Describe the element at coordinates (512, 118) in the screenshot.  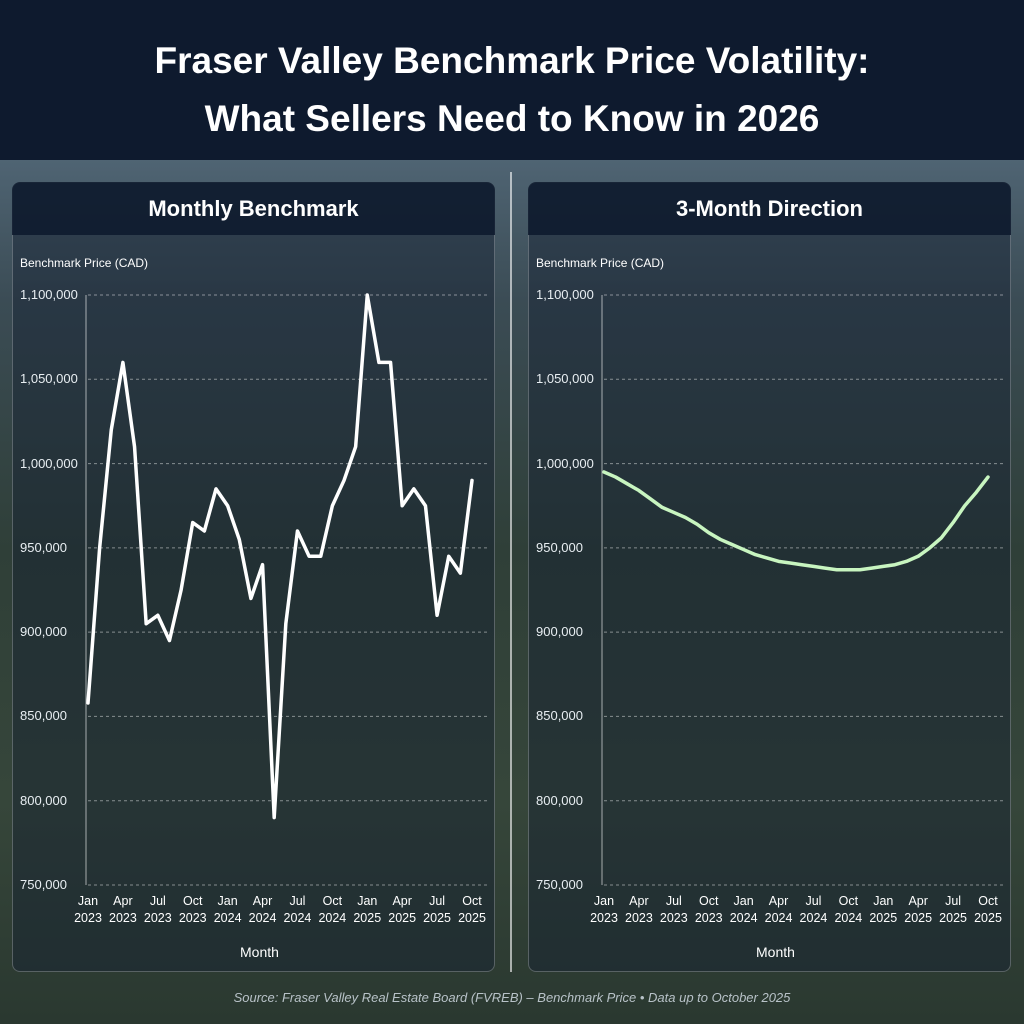
I see `page-title: What Sellers Need to Know in 2026` at that location.